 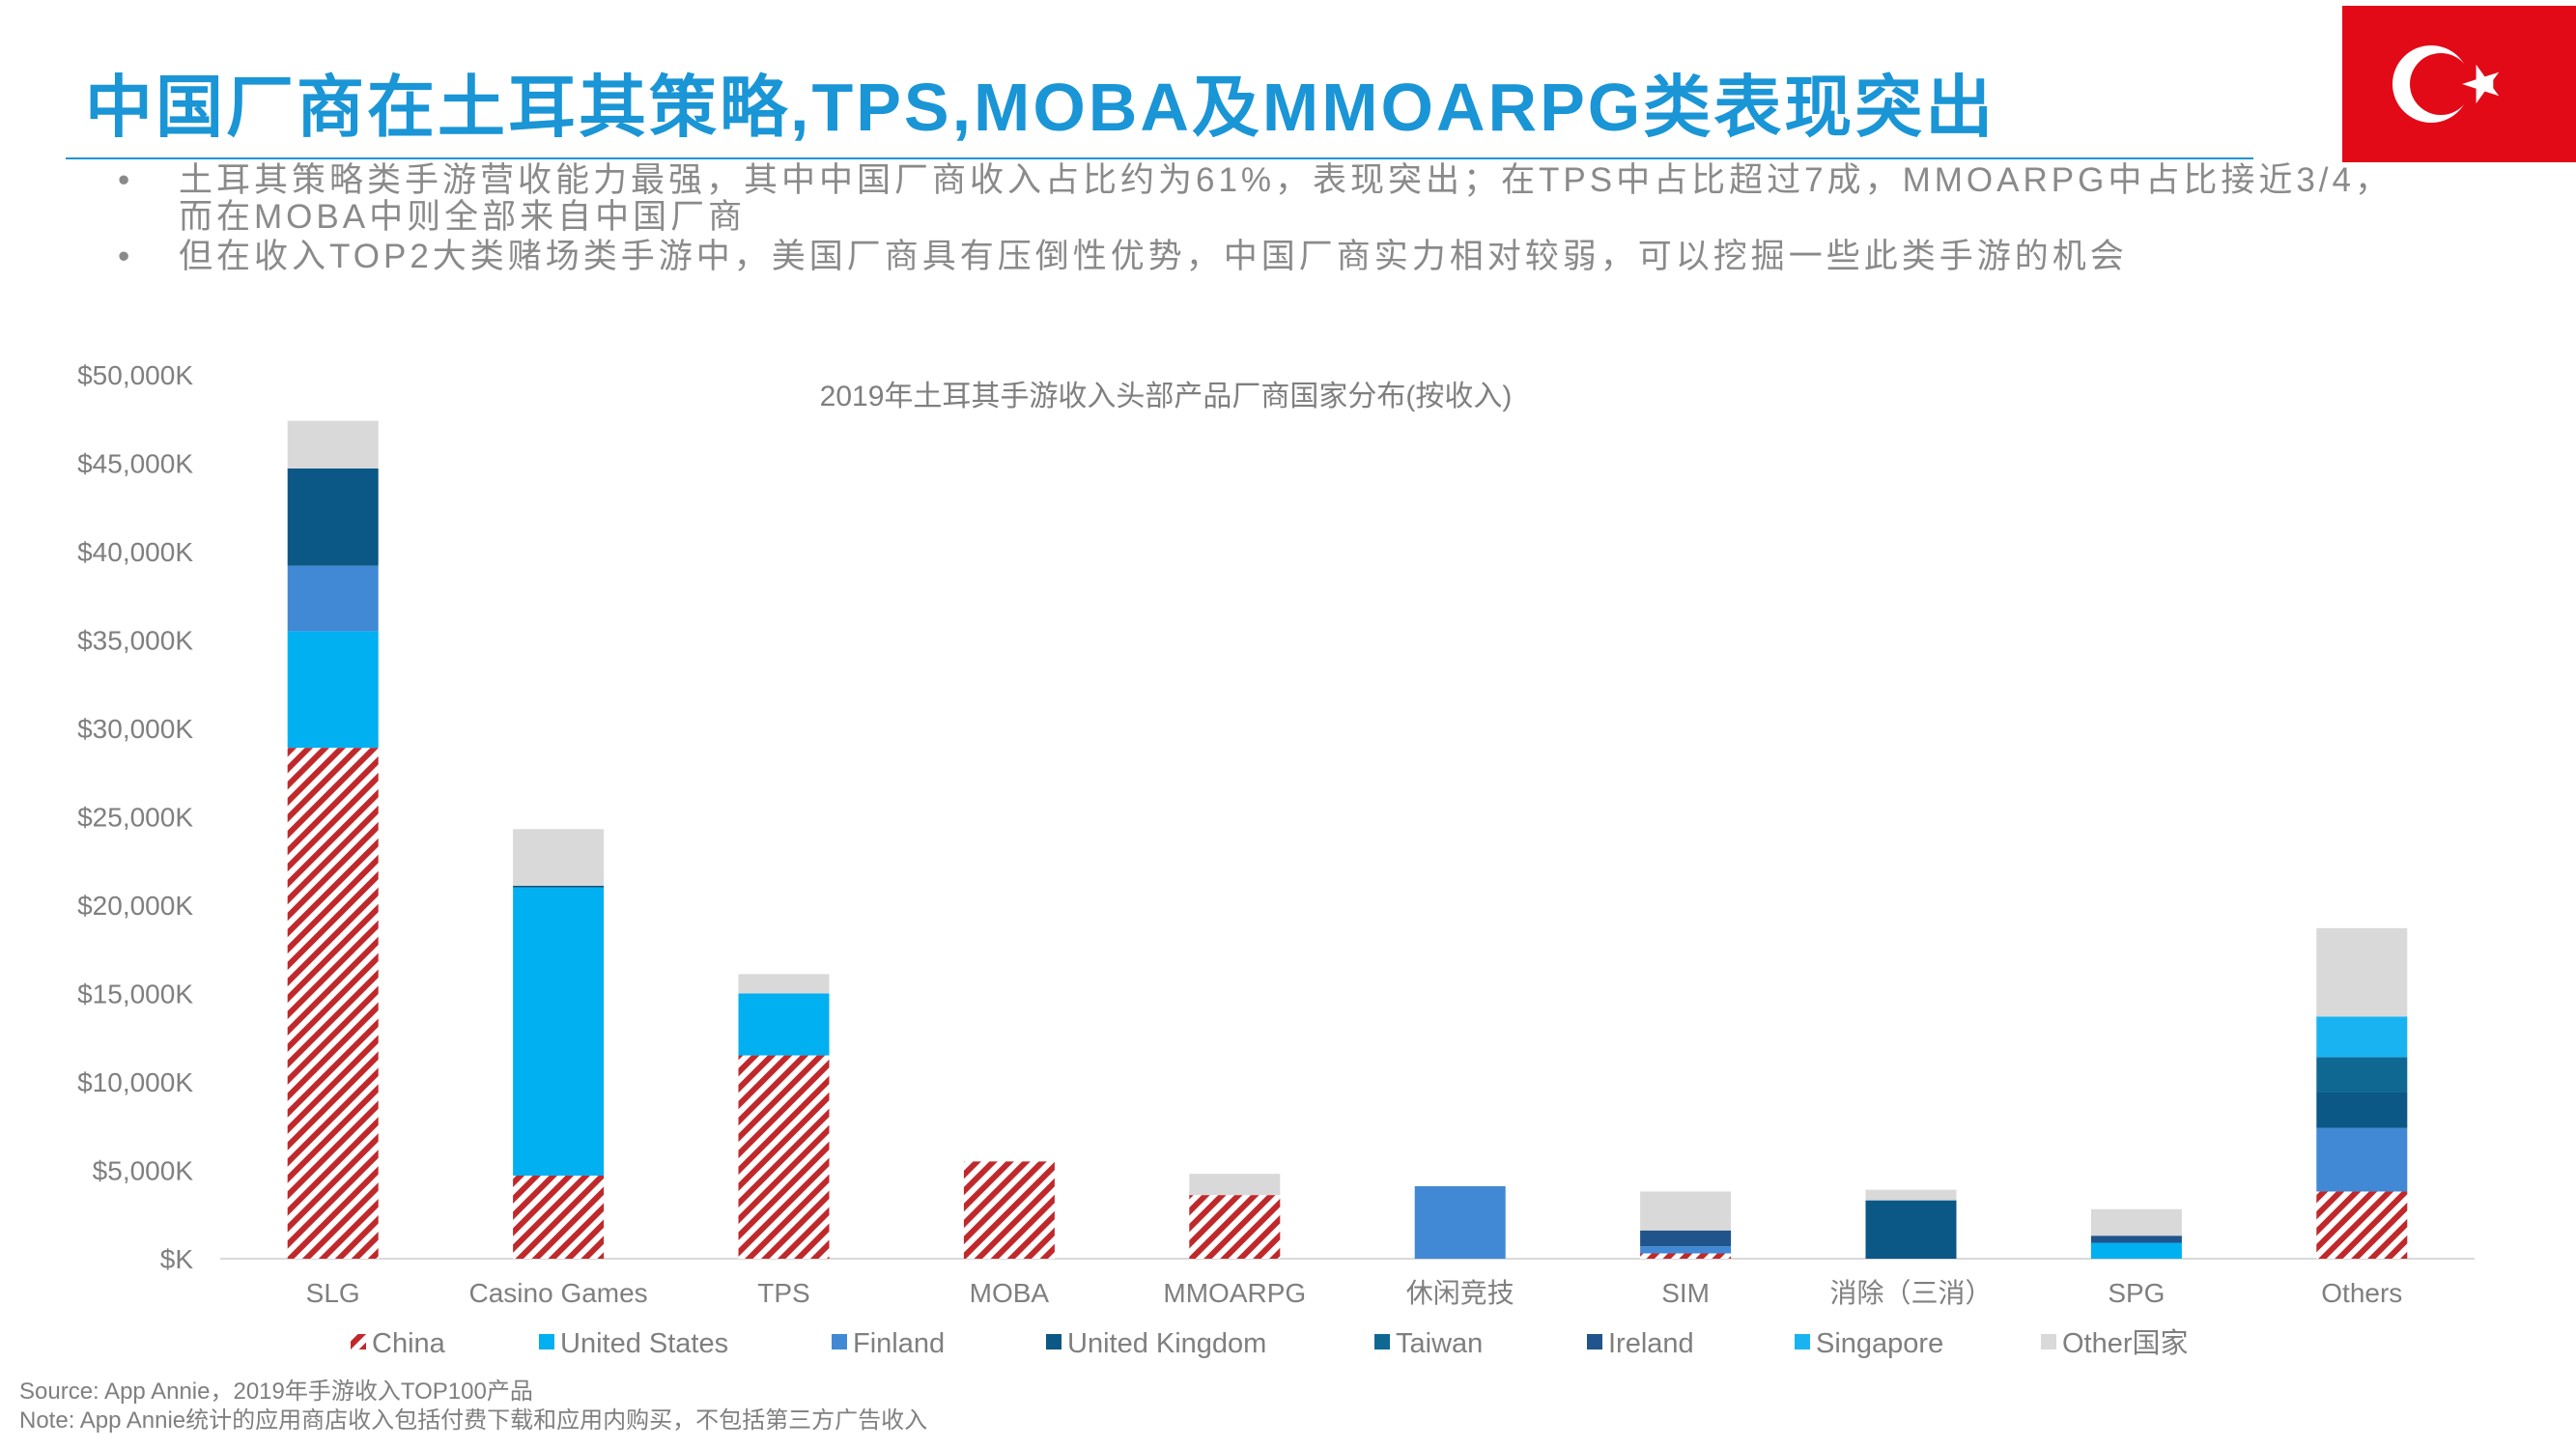 I want to click on y-tick-label: $K, so click(x=177, y=1259).